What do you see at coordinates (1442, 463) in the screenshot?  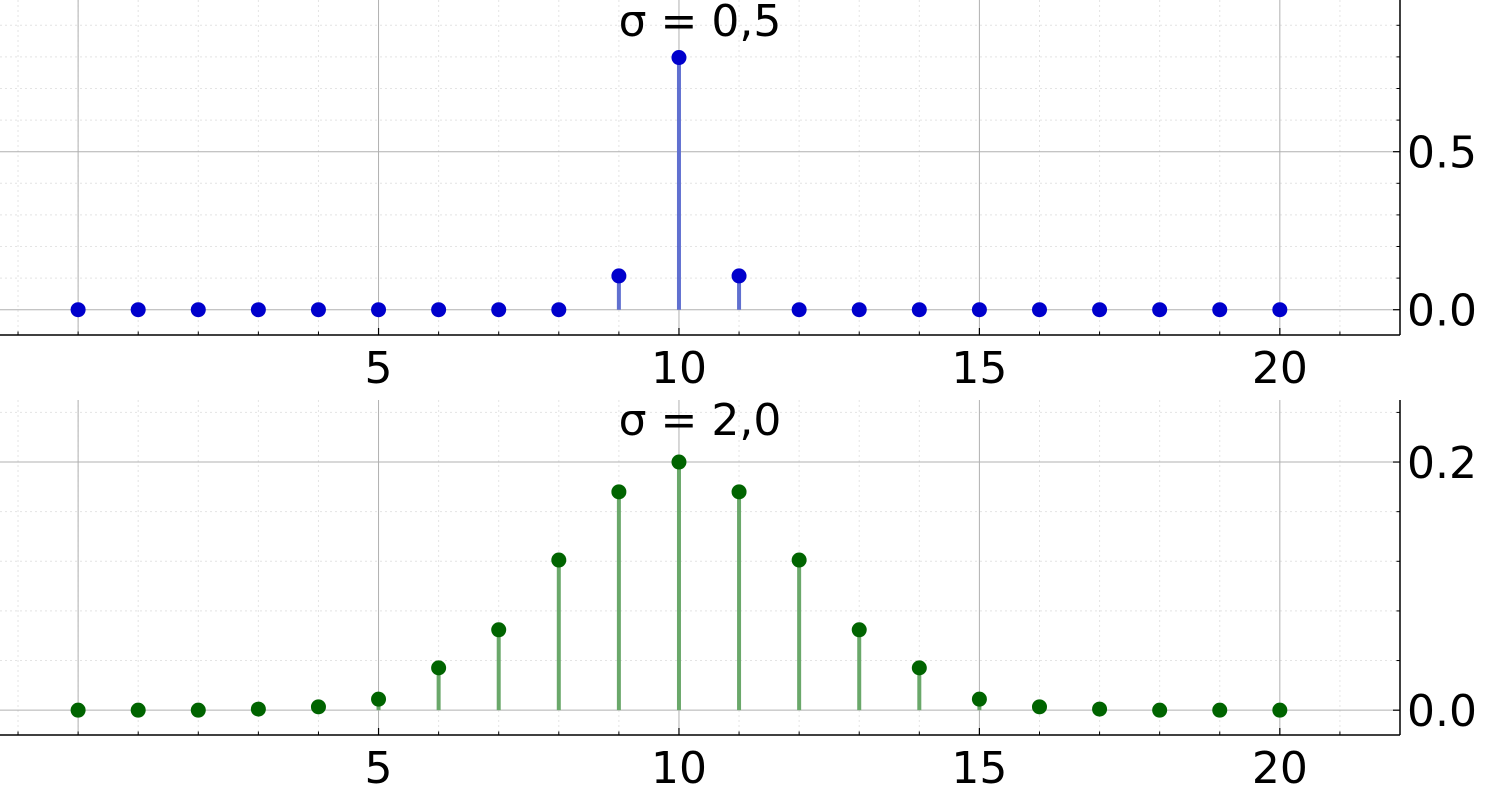 I see `y-tick-label: 0.2` at bounding box center [1442, 463].